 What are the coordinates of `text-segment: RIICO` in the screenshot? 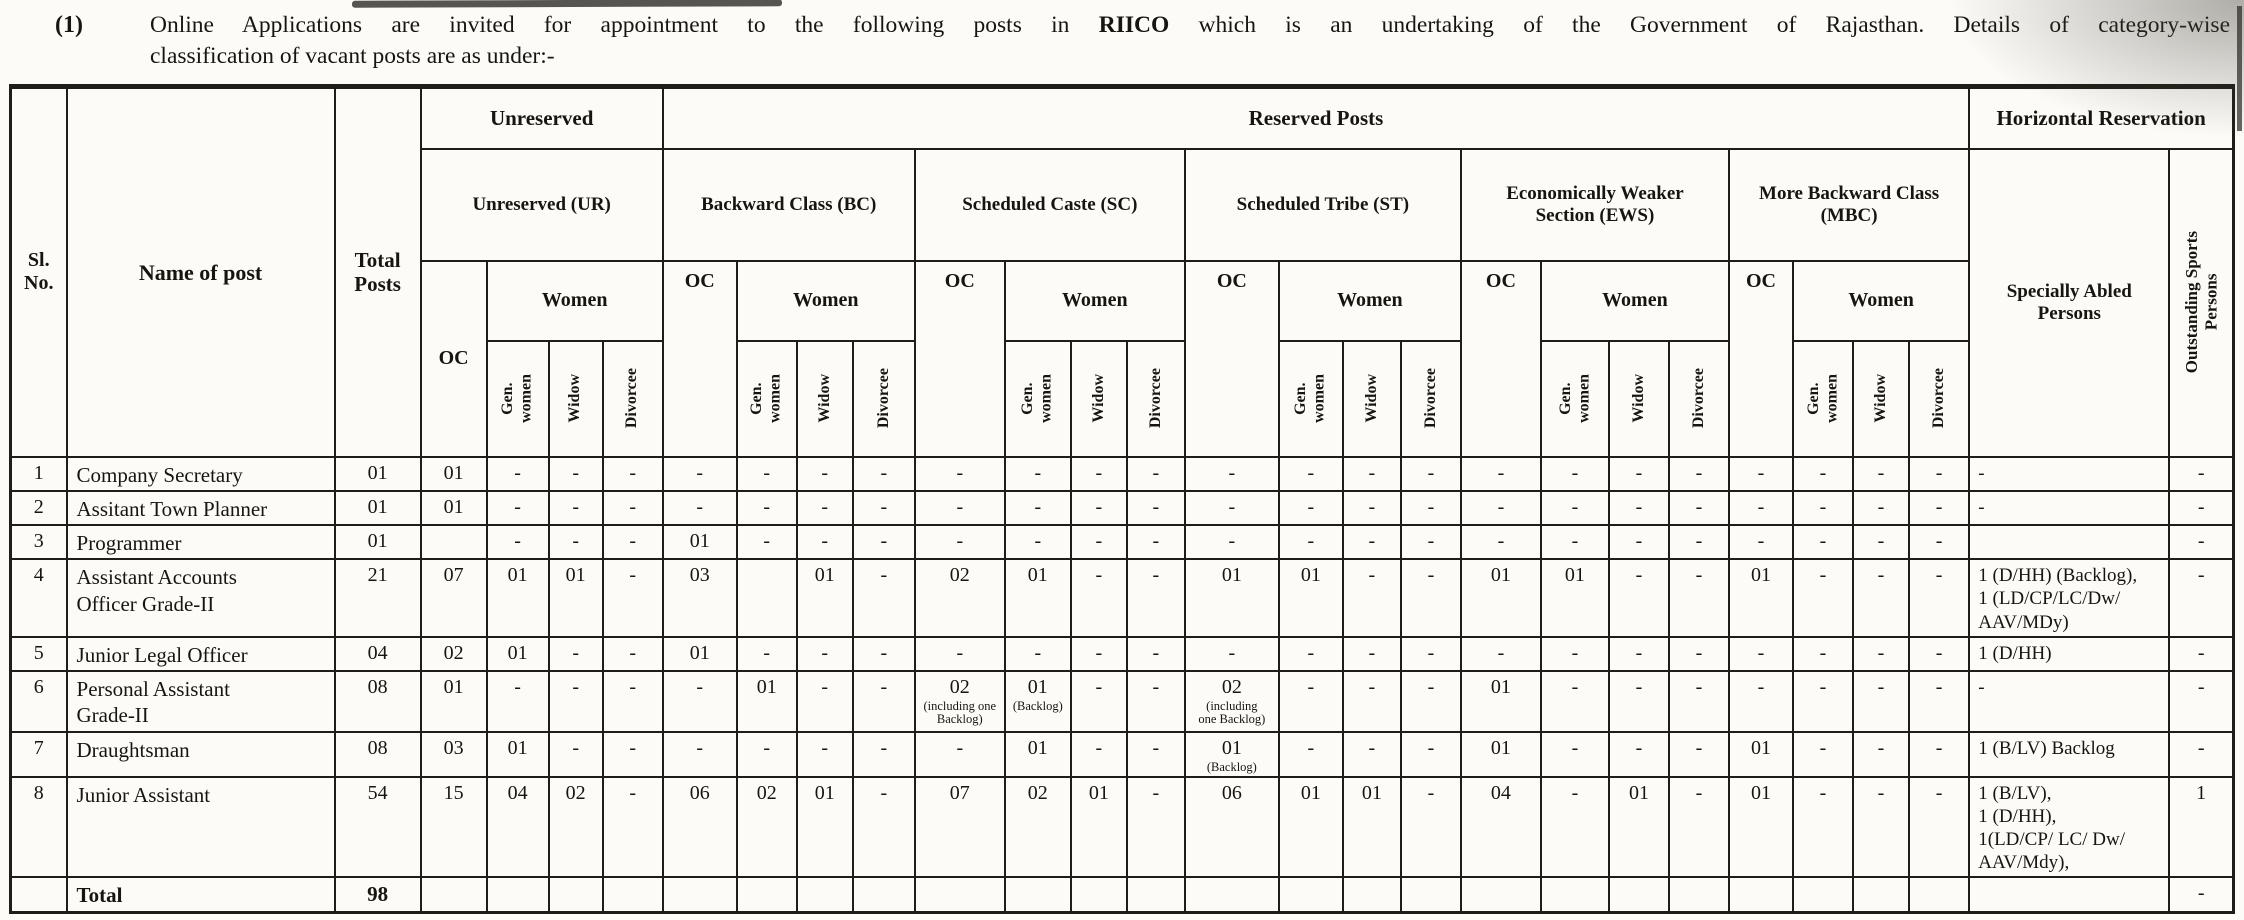 It's located at (1134, 25).